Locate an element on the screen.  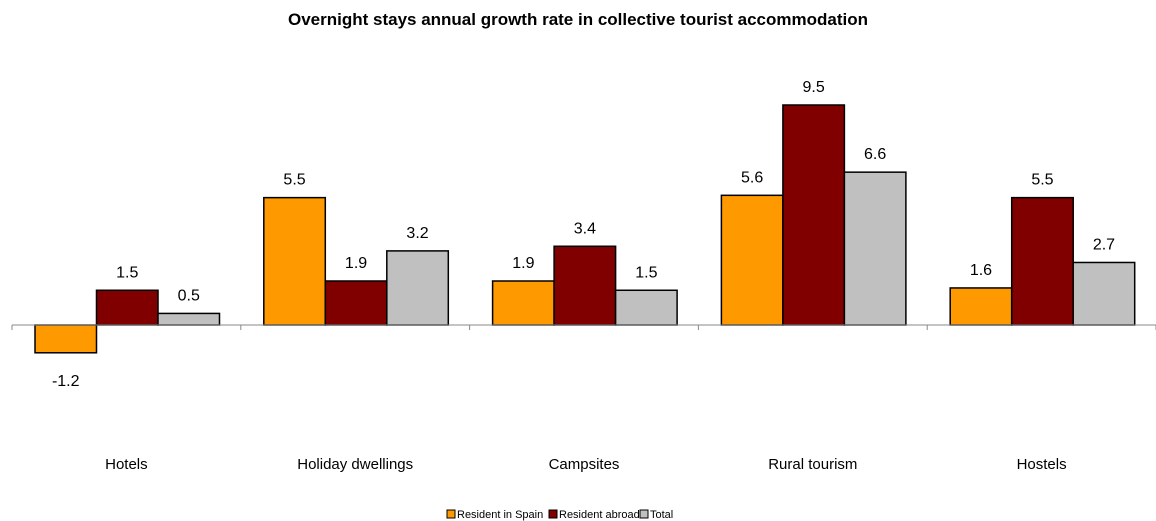
legend-label: Resident in Spain is located at coordinates (500, 515).